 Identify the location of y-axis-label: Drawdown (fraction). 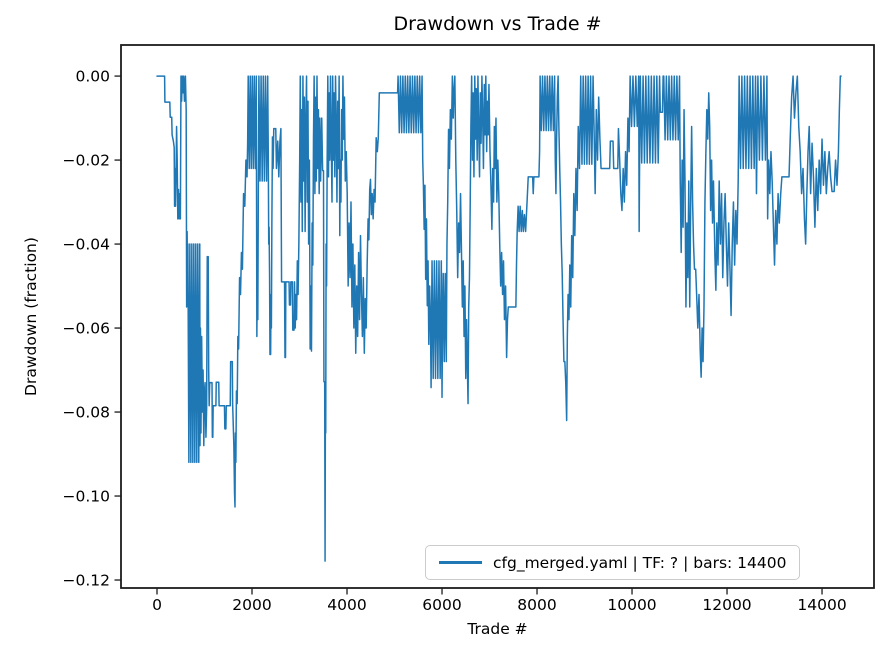
(31, 316).